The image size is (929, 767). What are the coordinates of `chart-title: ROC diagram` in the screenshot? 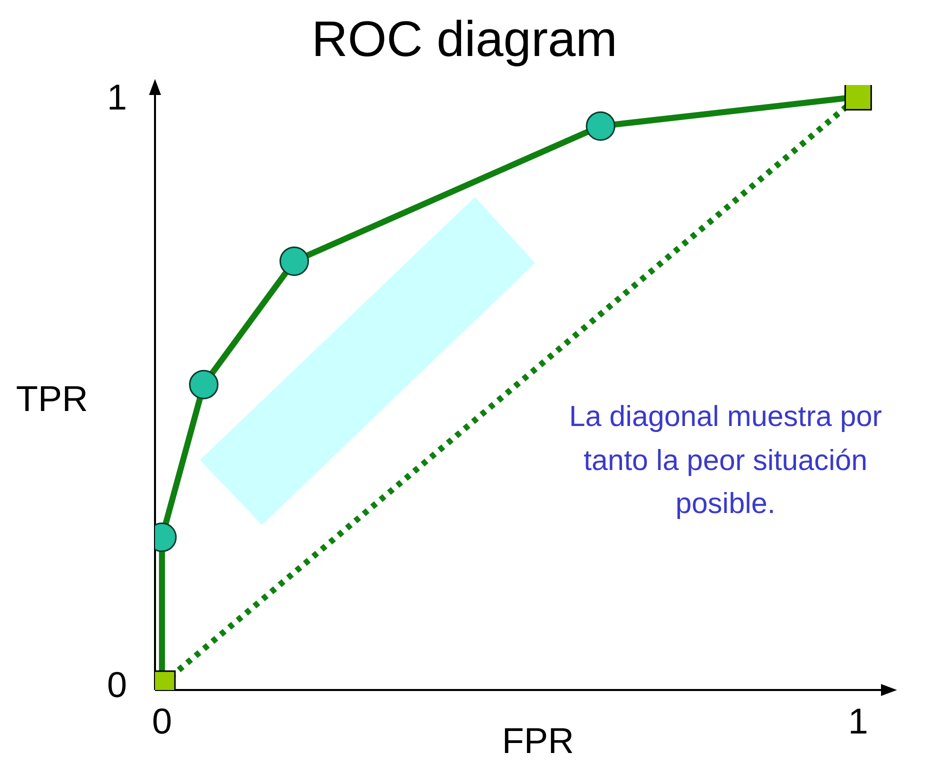 It's located at (464, 39).